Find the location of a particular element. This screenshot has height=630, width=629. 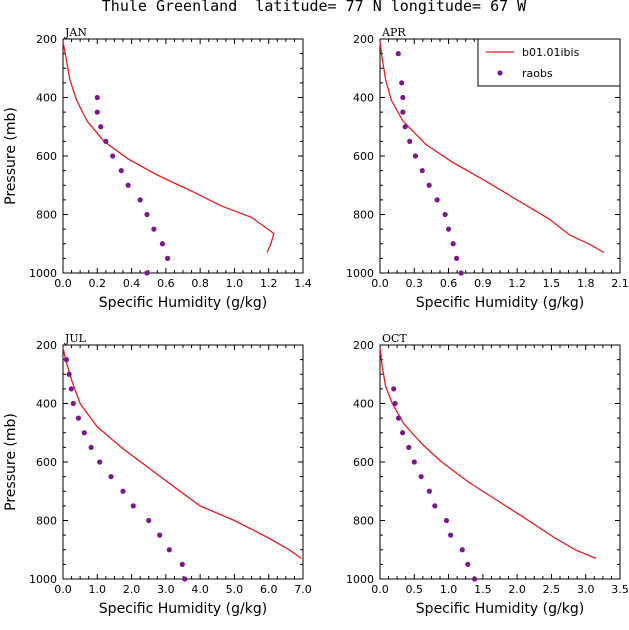

x-tick-label: 0.8 is located at coordinates (200, 283).